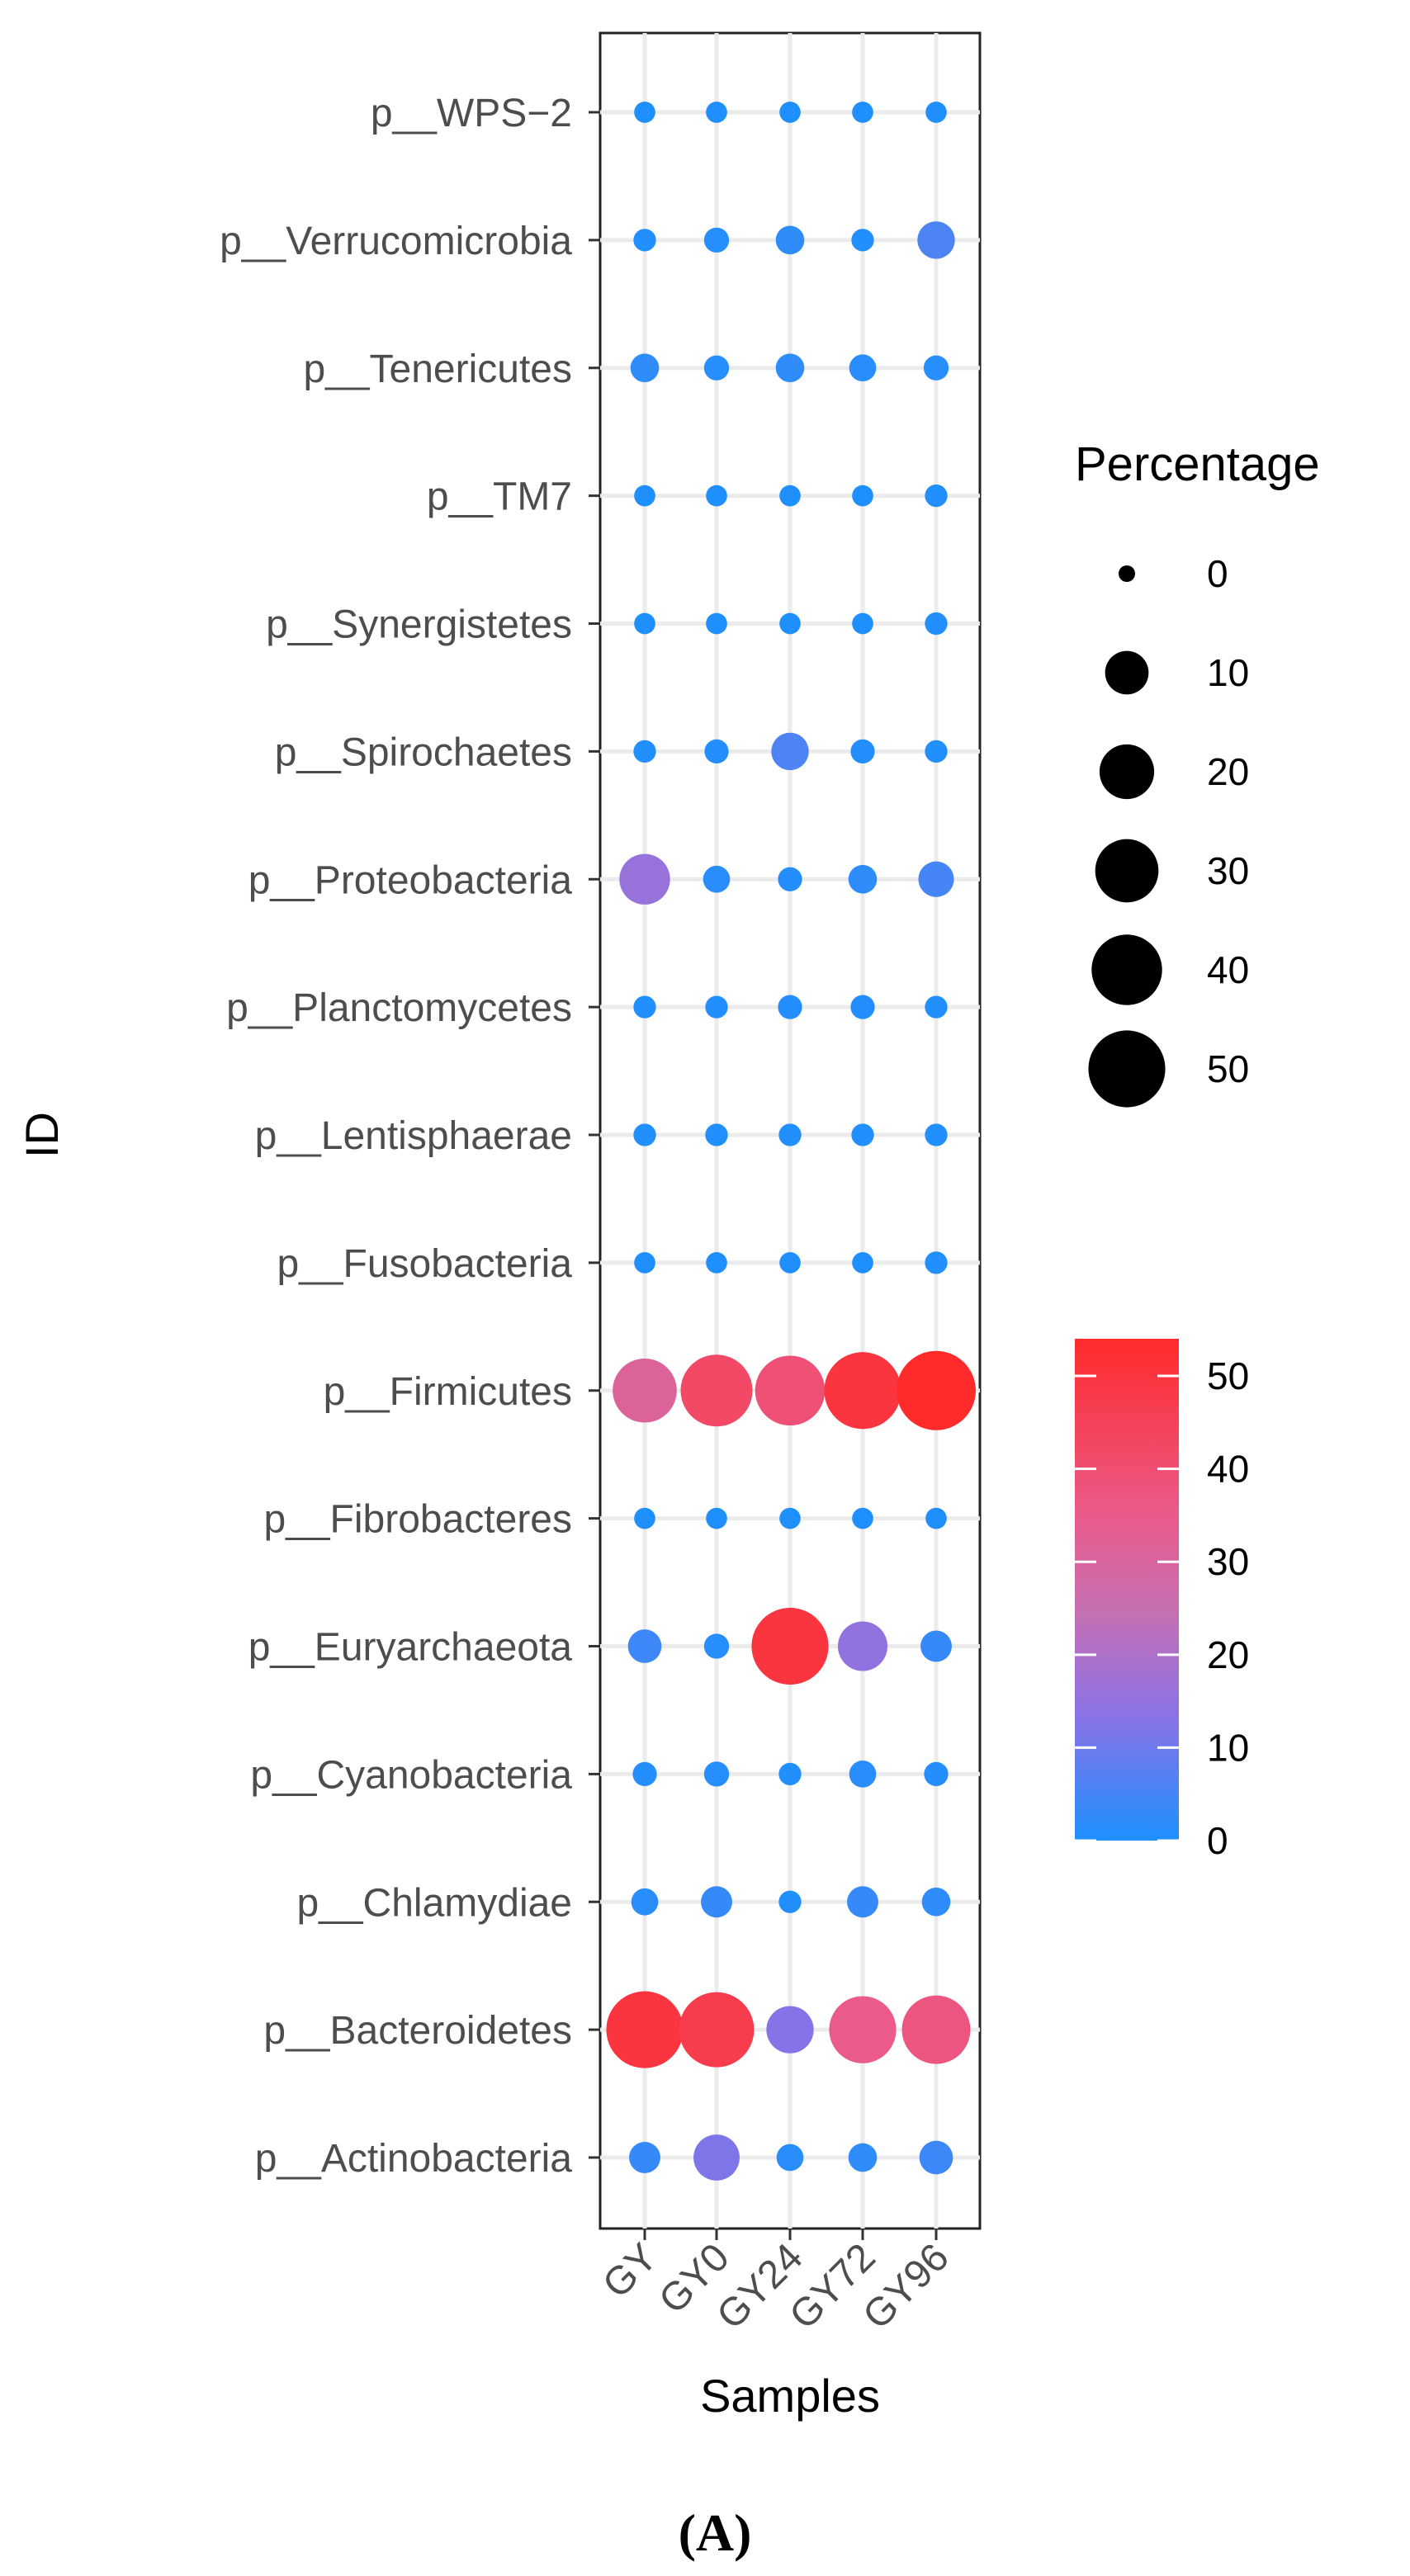 Image resolution: width=1410 pixels, height=2576 pixels. I want to click on color-legend-label: 40, so click(1228, 1469).